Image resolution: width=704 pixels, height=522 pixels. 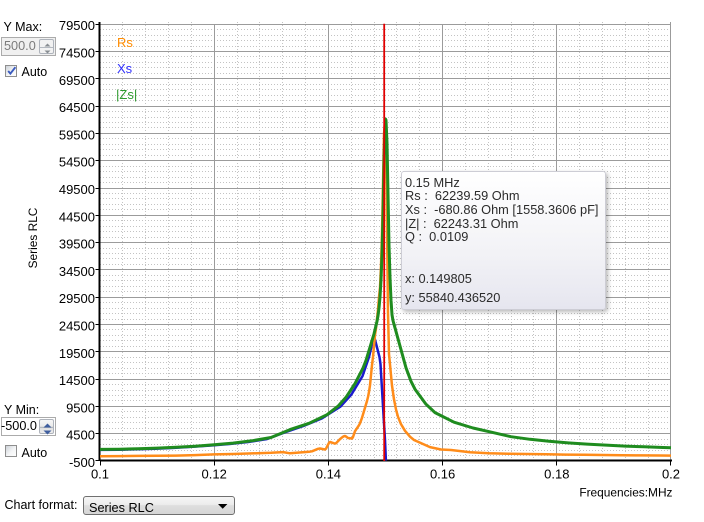 I want to click on svg-text: 54500, so click(x=77, y=162).